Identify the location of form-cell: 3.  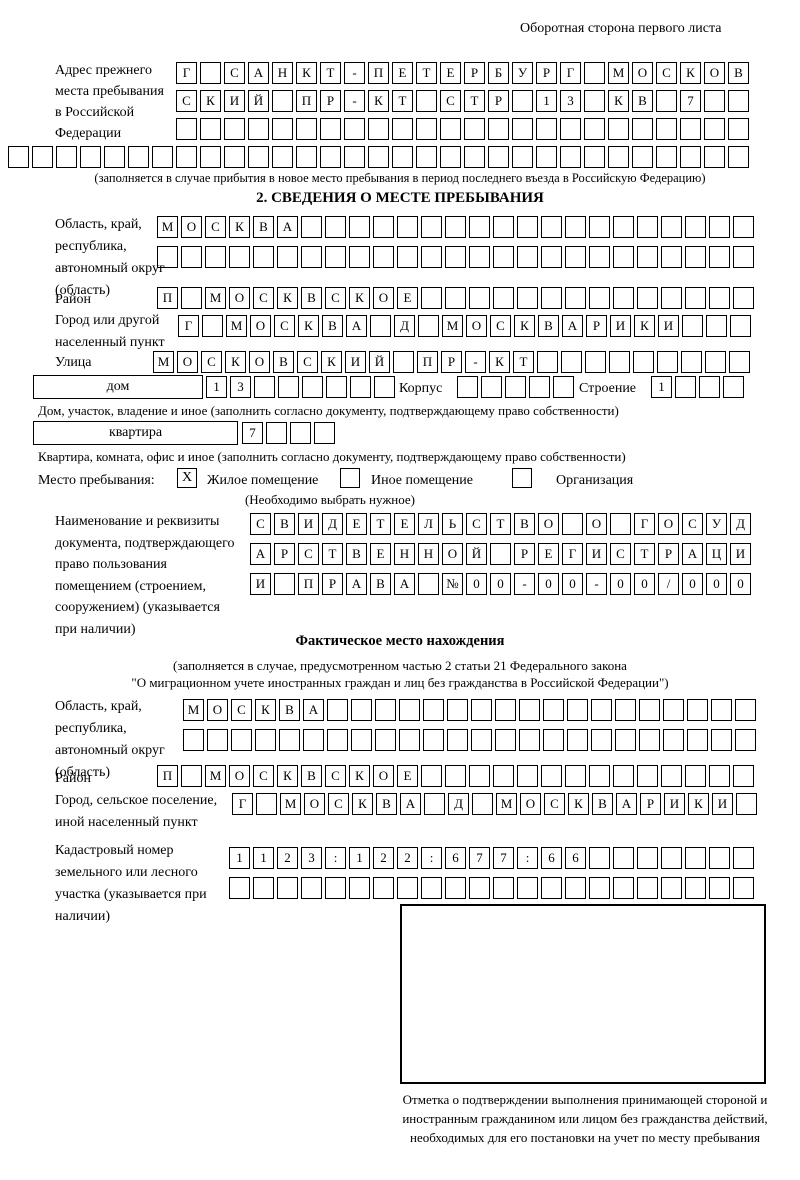
(240, 387).